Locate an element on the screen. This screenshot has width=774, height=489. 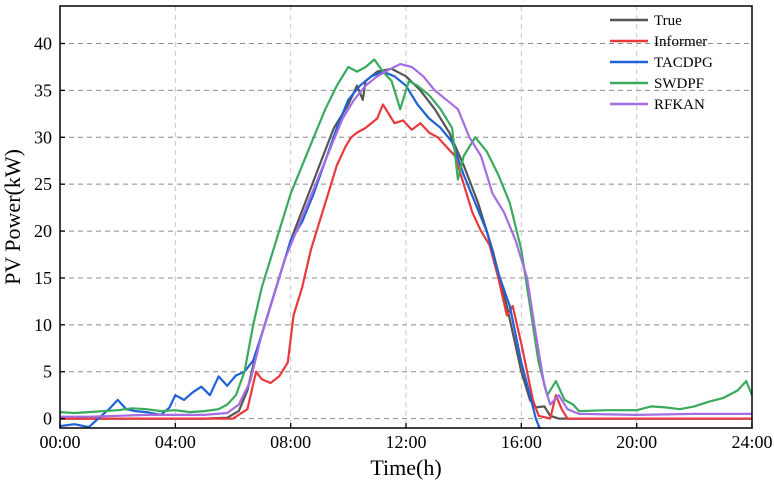
y-axis-title: PV Power(kW) is located at coordinates (12, 217).